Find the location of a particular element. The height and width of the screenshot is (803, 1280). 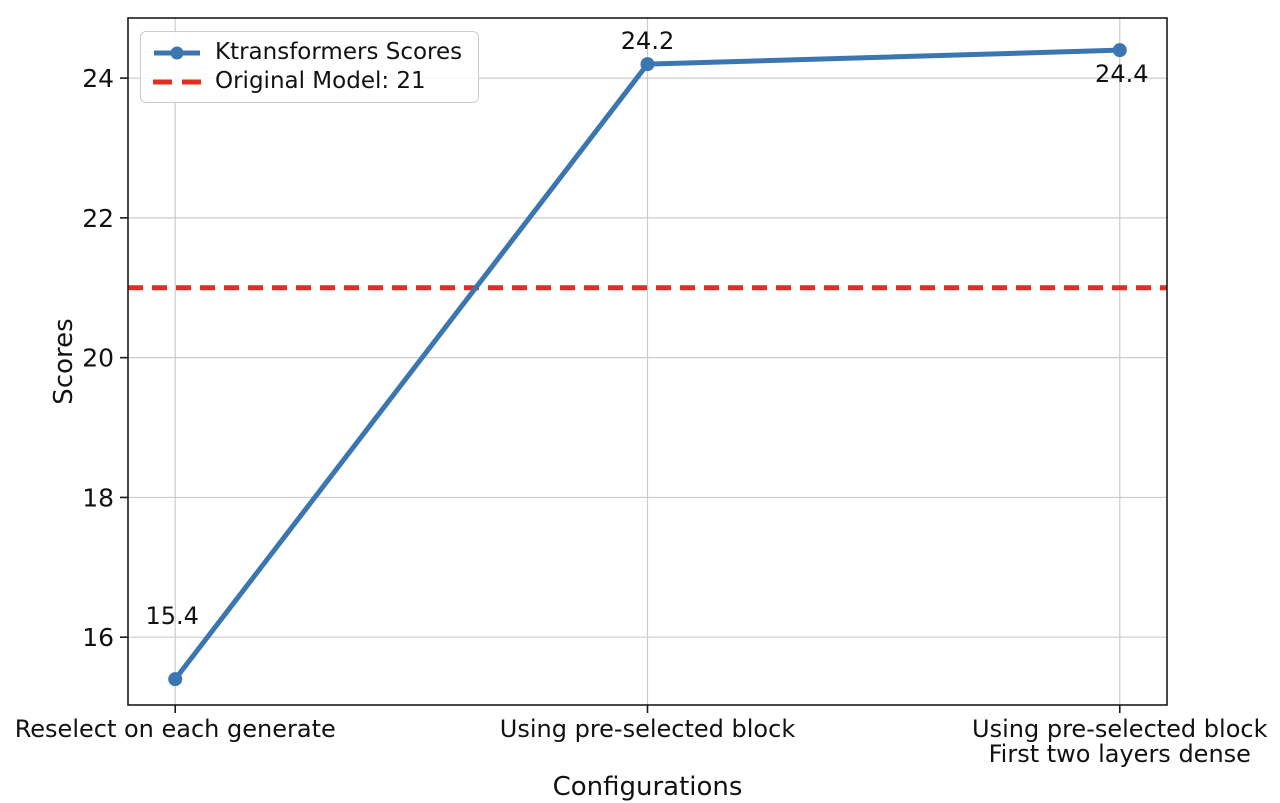

y-axis-label: Scores is located at coordinates (64, 361).